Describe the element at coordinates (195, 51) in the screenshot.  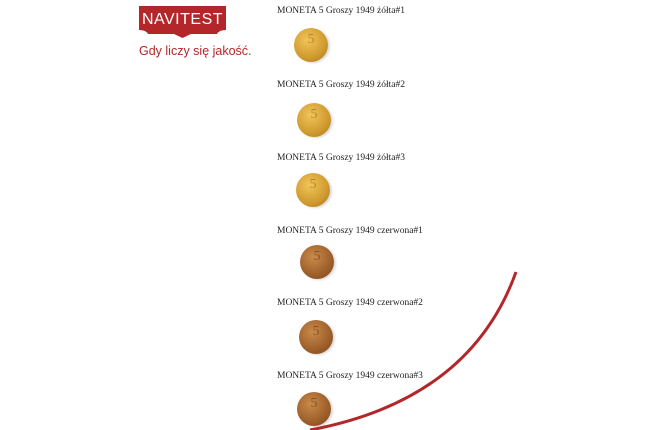
I see `tagline: Gdy liczy się jakość.` at that location.